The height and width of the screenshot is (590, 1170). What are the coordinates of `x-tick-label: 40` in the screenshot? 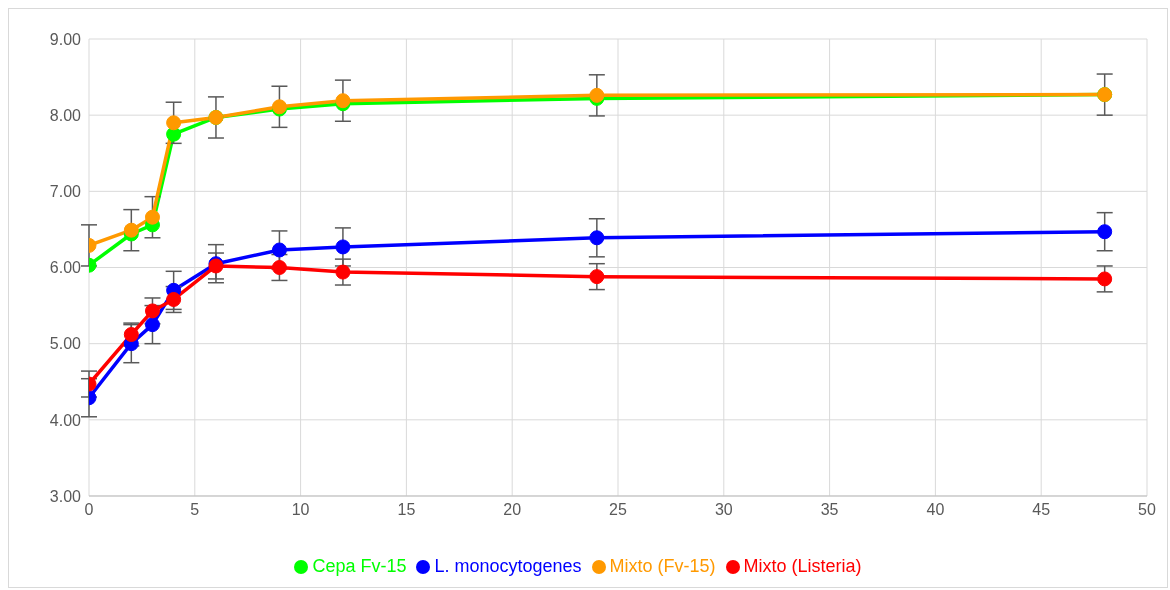 It's located at (935, 510).